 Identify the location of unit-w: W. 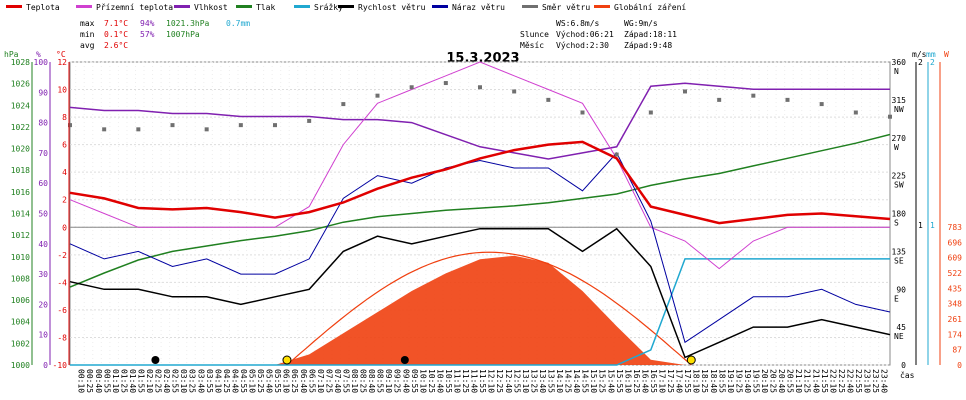
(946, 54).